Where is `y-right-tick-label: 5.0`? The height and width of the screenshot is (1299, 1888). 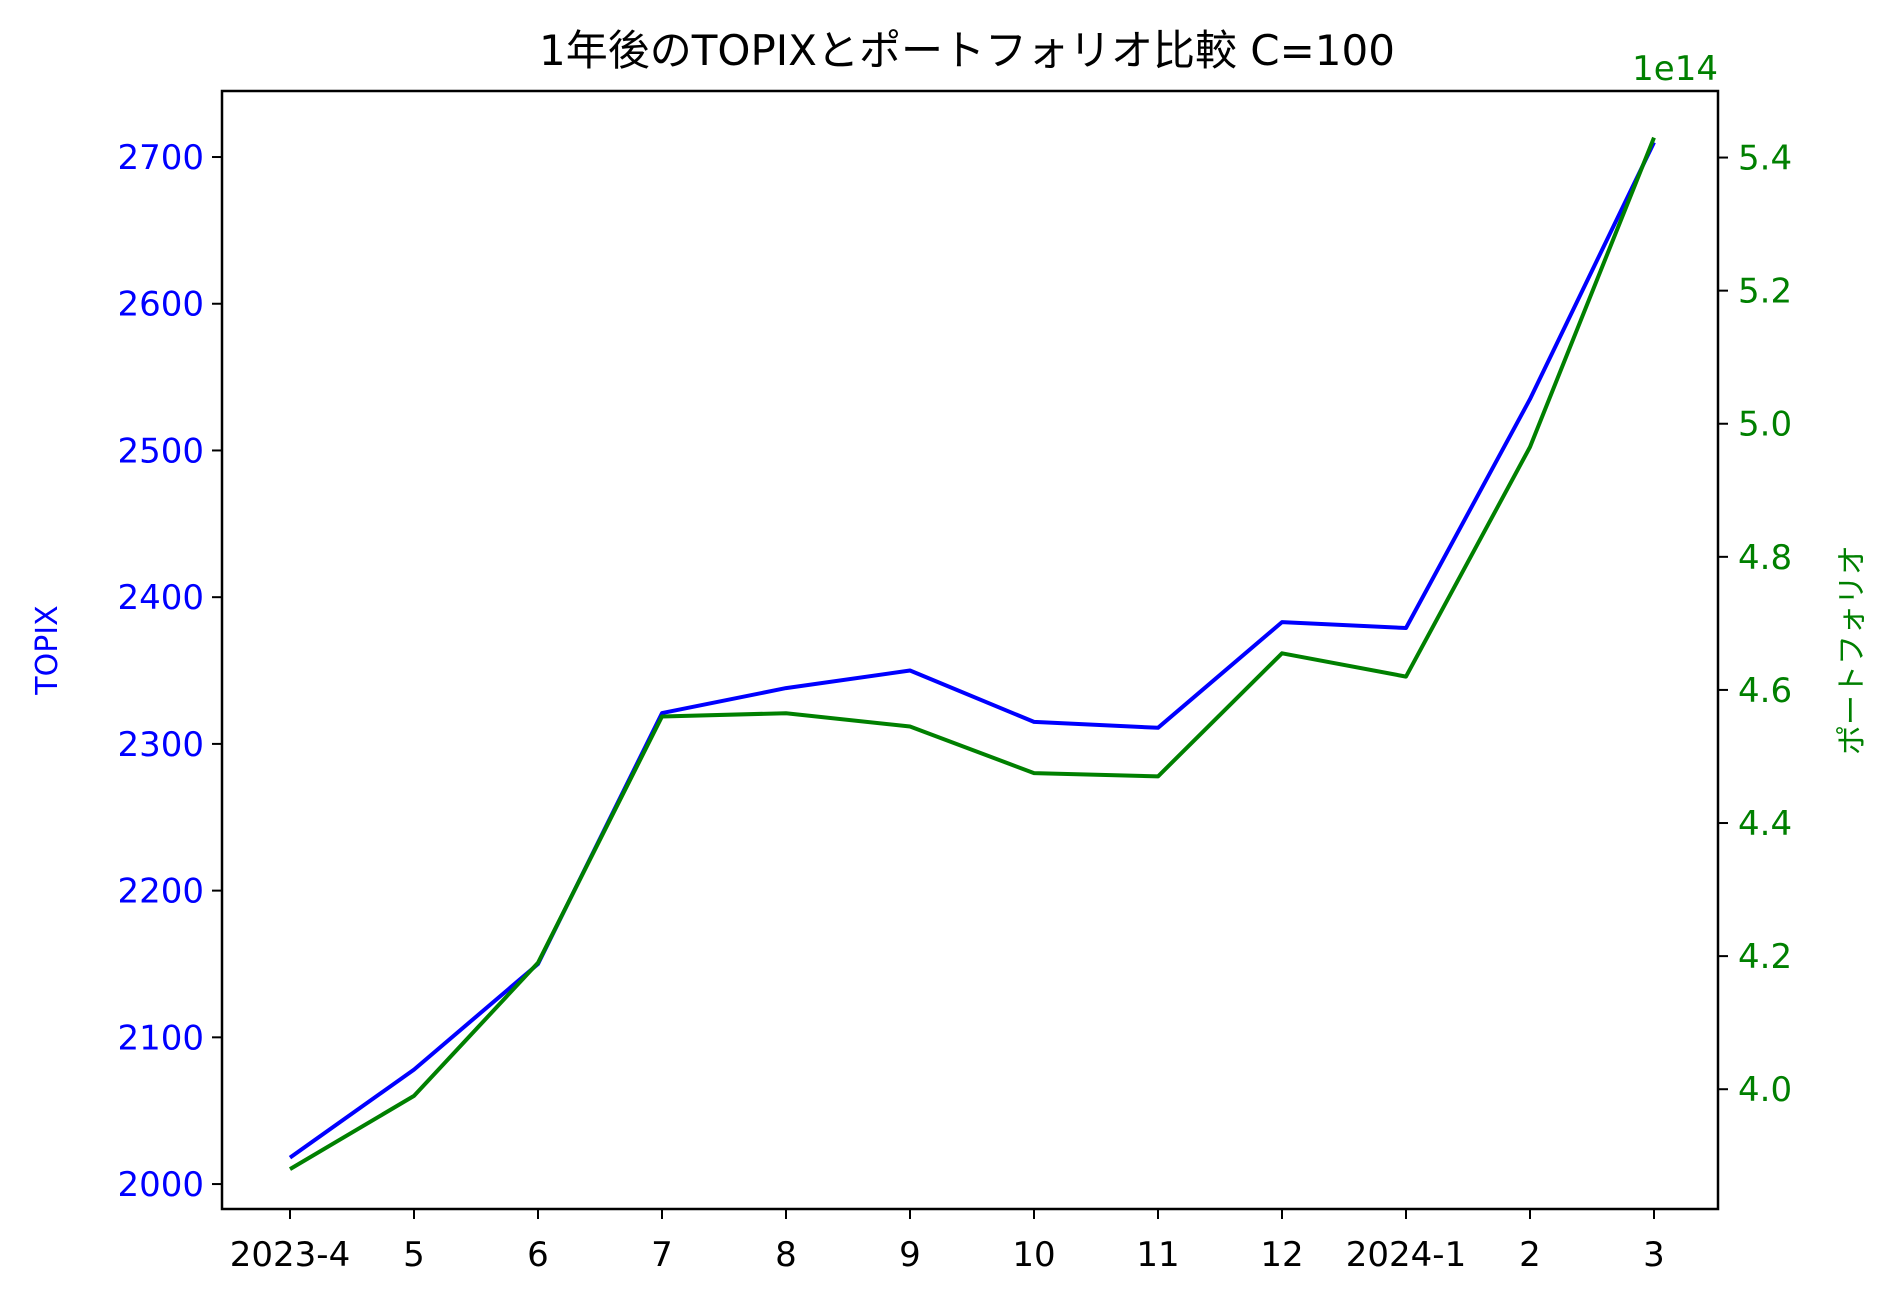 y-right-tick-label: 5.0 is located at coordinates (1765, 425).